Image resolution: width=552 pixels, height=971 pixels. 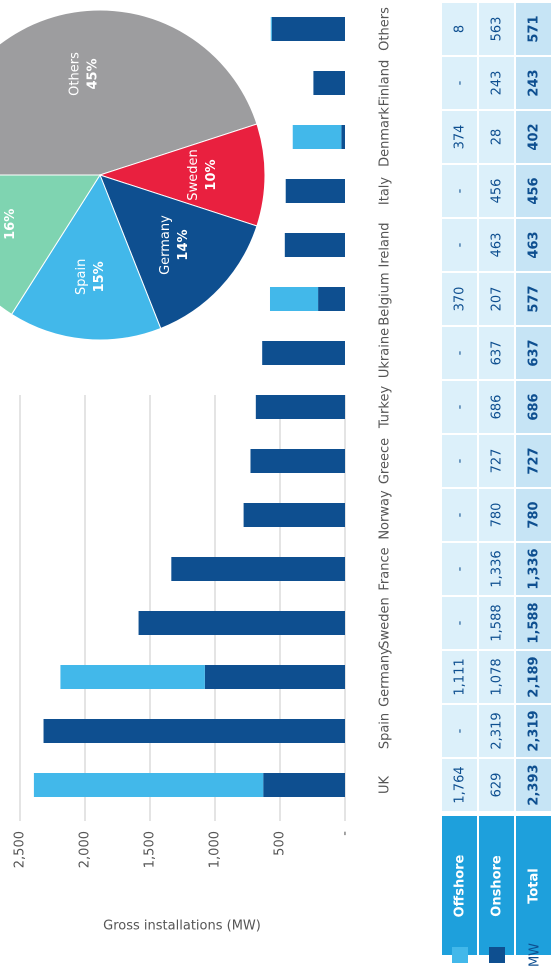 I want to click on y-tick-label: 2,500, so click(x=20, y=849).